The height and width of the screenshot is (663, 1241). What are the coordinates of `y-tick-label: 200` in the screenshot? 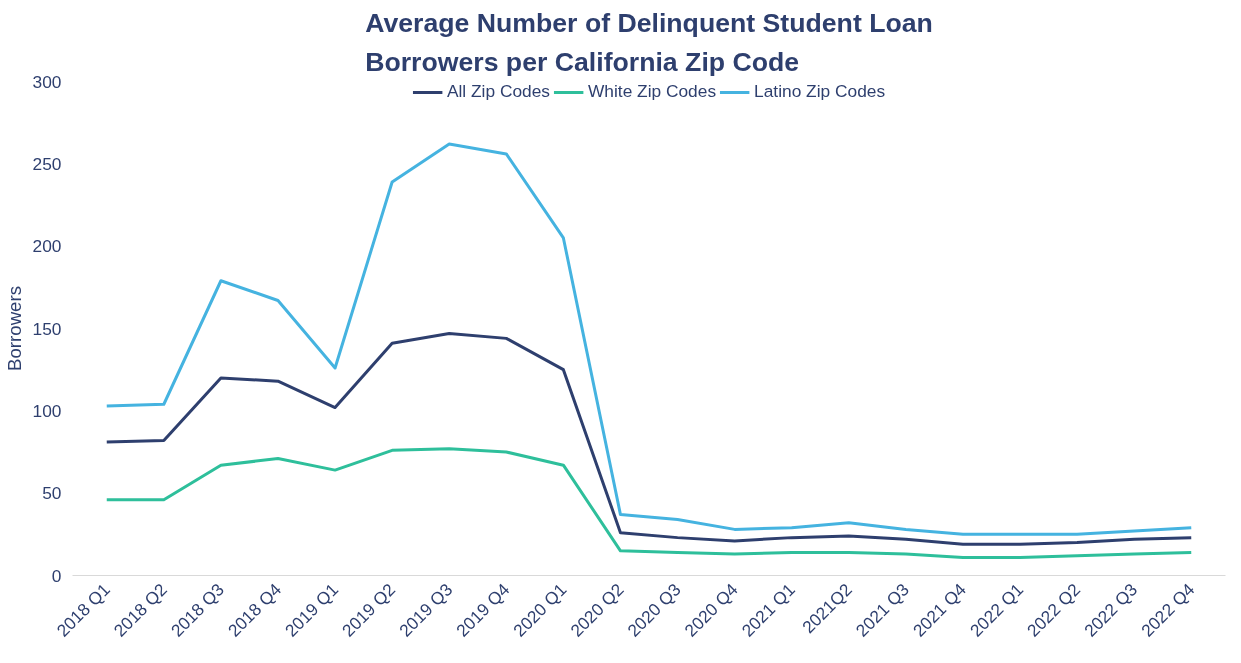 It's located at (47, 246).